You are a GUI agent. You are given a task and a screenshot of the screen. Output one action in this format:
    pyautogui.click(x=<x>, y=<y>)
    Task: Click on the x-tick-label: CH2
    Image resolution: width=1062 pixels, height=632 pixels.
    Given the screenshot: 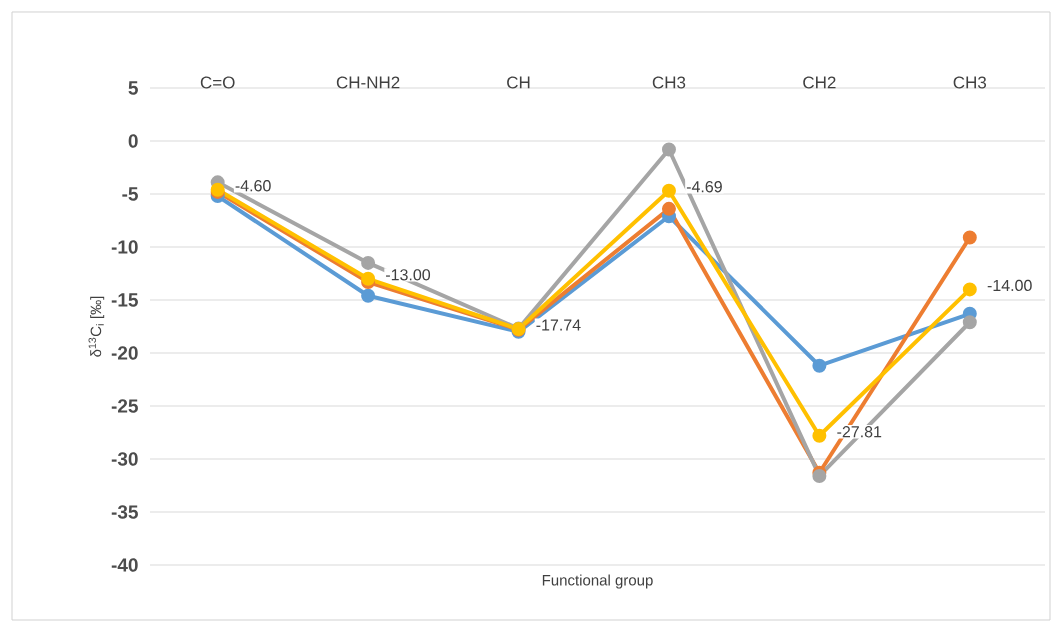 What is the action you would take?
    pyautogui.click(x=819, y=82)
    